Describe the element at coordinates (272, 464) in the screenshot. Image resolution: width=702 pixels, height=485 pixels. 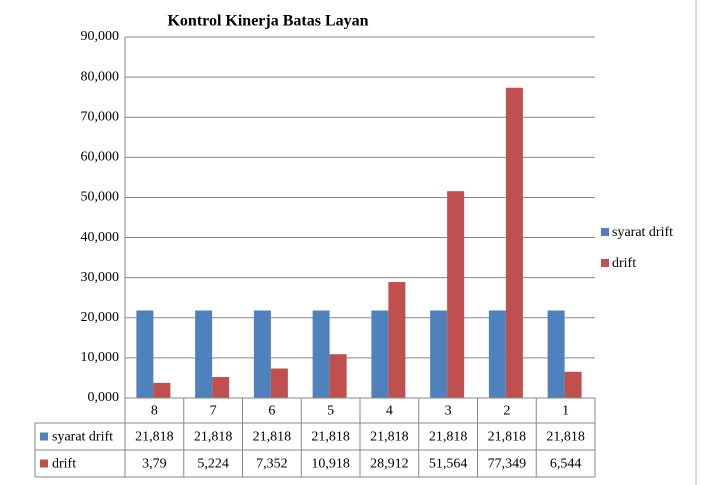
I see `table-cell: 7,352` at that location.